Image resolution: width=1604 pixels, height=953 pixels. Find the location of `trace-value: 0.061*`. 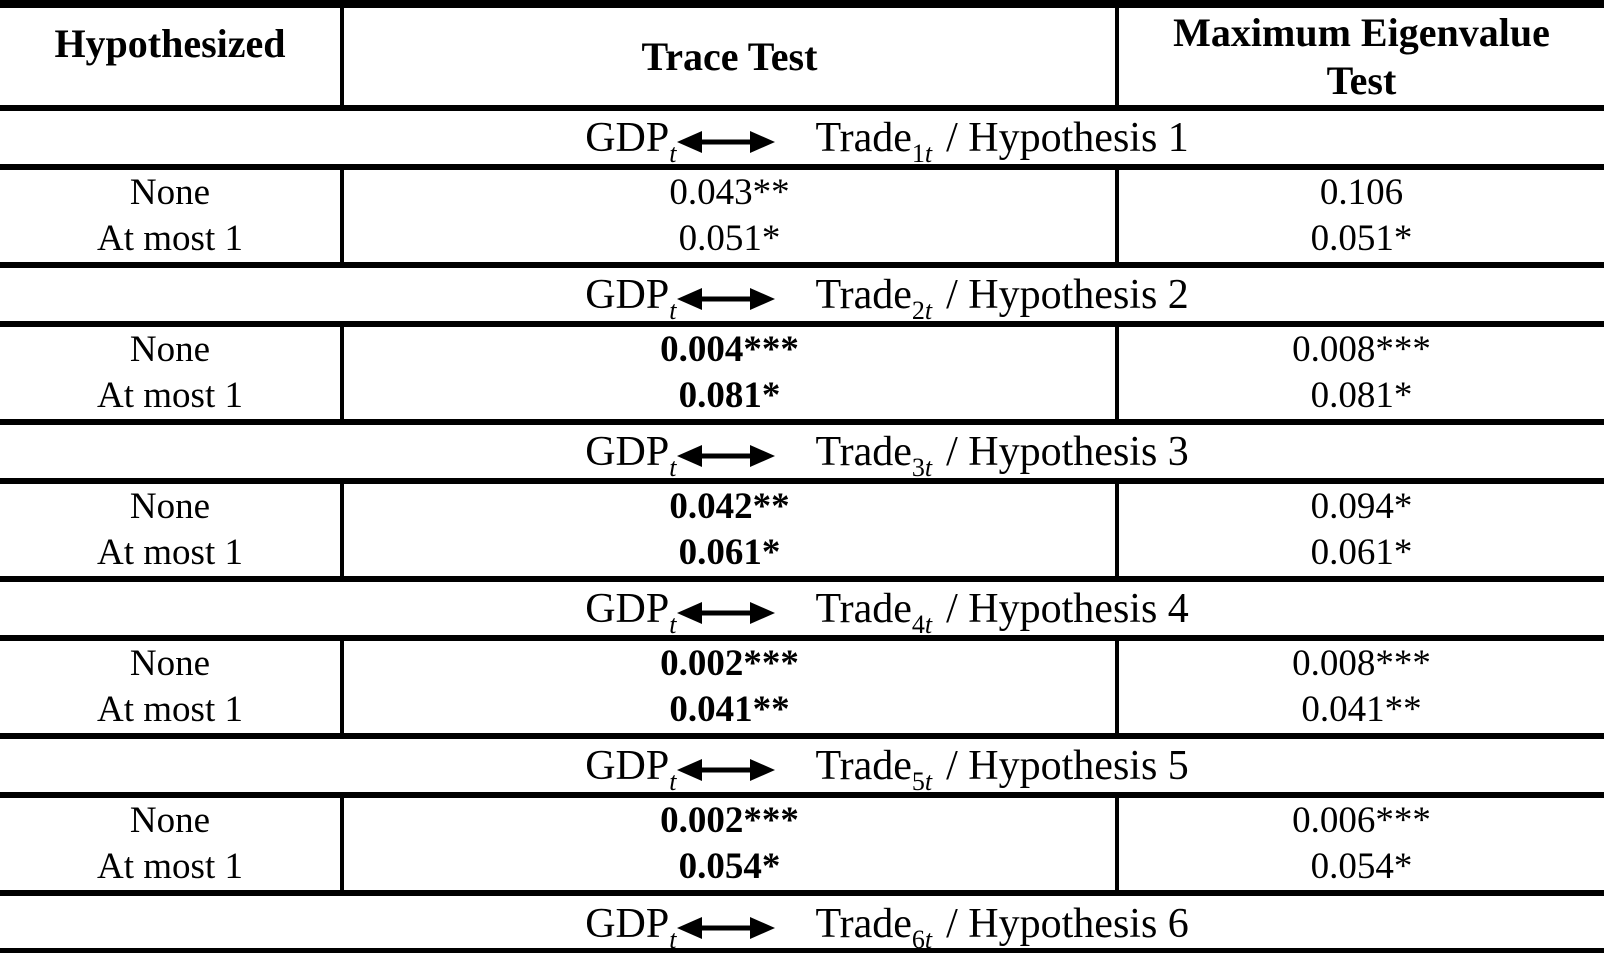

trace-value: 0.061* is located at coordinates (729, 552).